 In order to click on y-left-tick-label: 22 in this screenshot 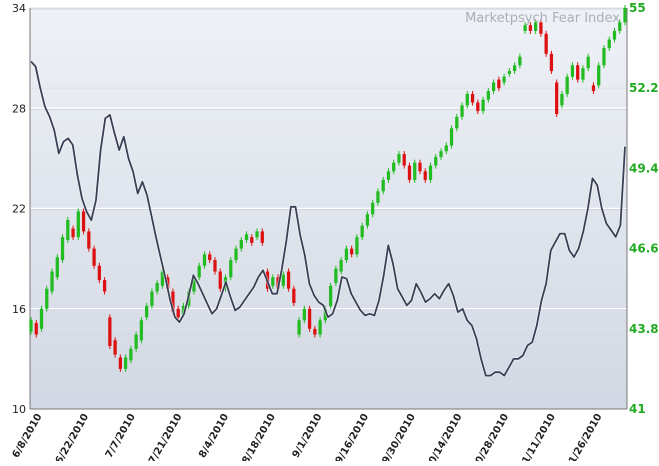, I will do `click(19, 209)`.